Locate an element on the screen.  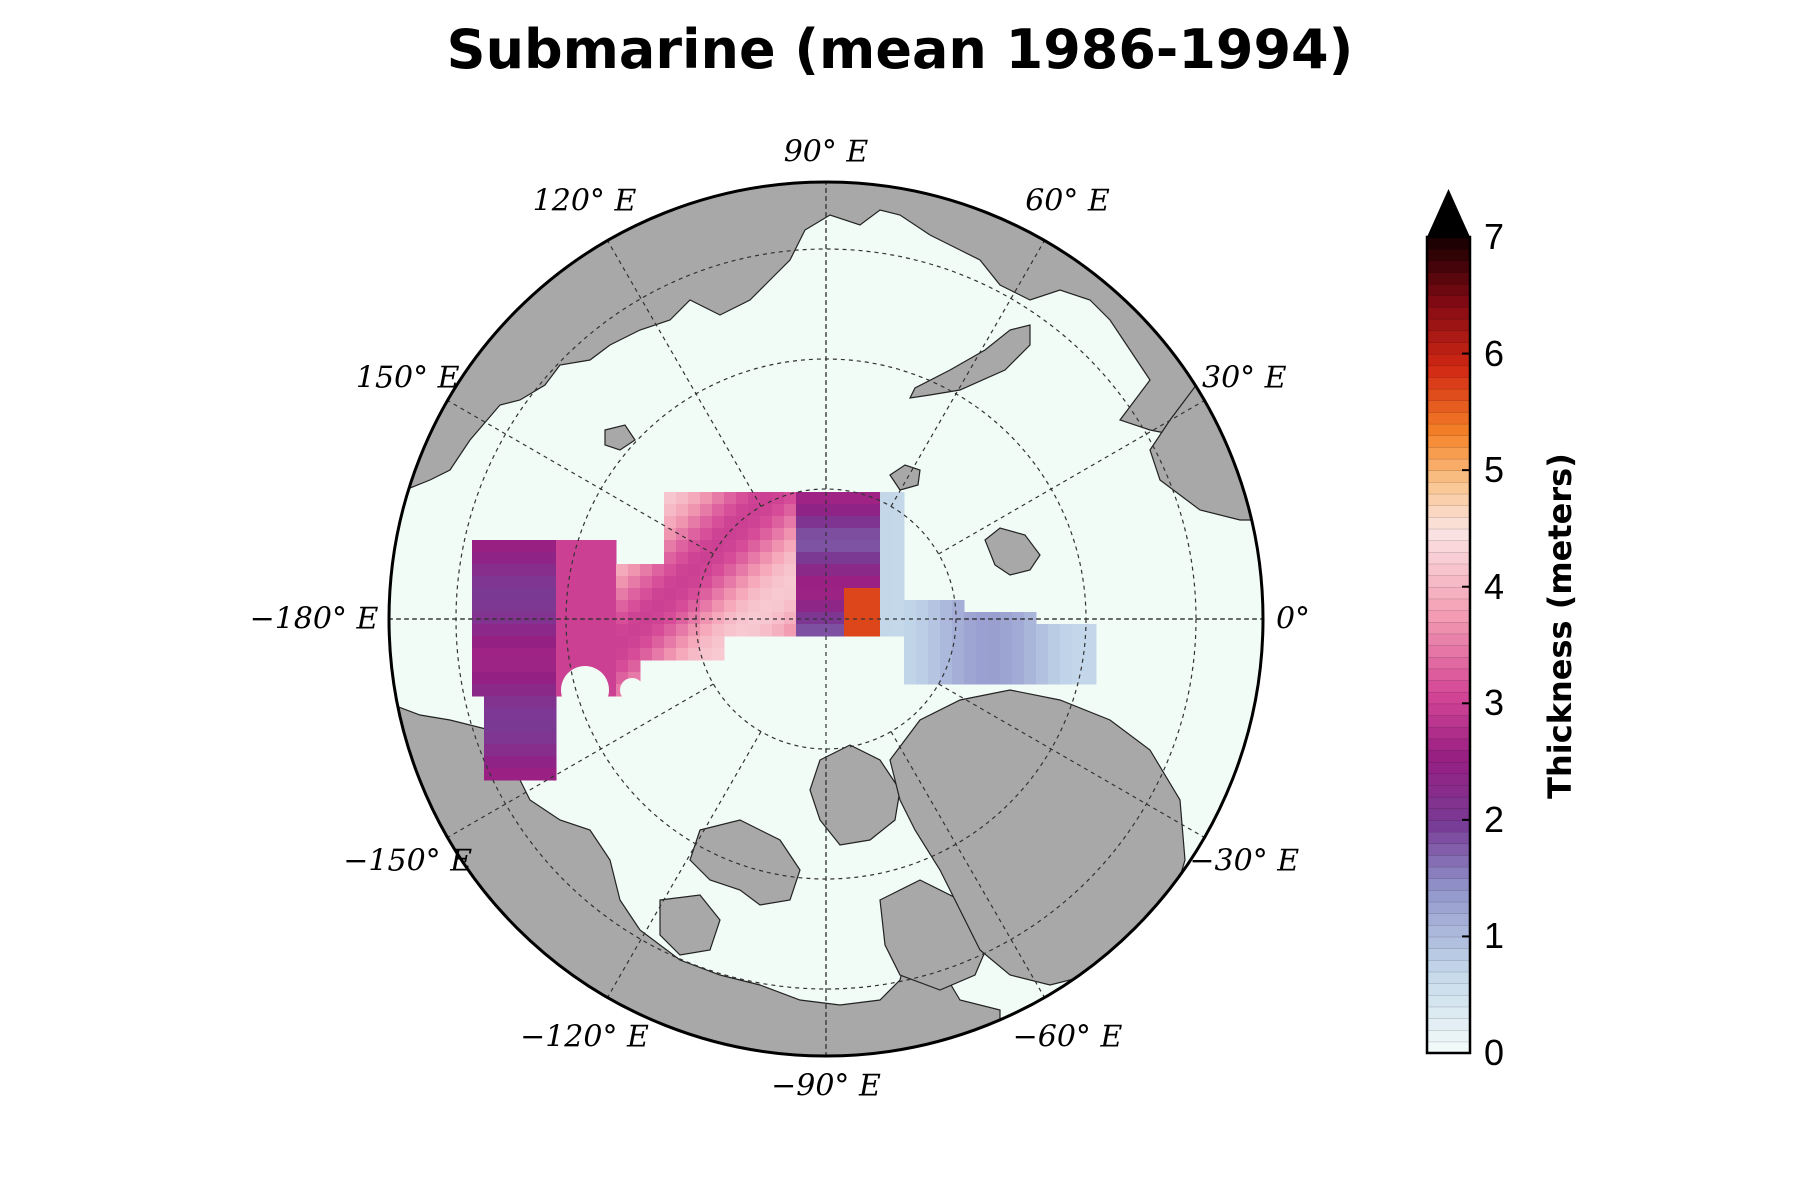
longitude-label: 30° E is located at coordinates (1244, 377).